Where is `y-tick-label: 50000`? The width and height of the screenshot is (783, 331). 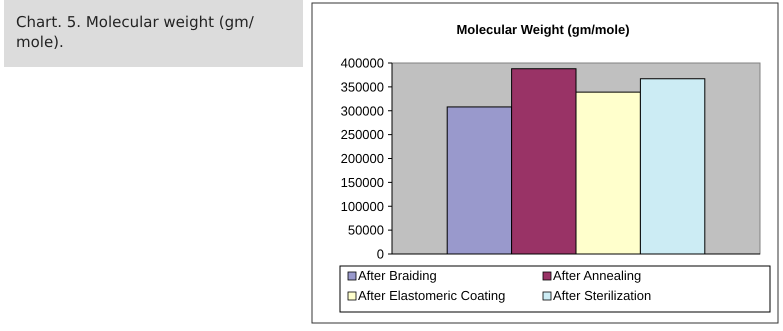
y-tick-label: 50000 is located at coordinates (366, 230).